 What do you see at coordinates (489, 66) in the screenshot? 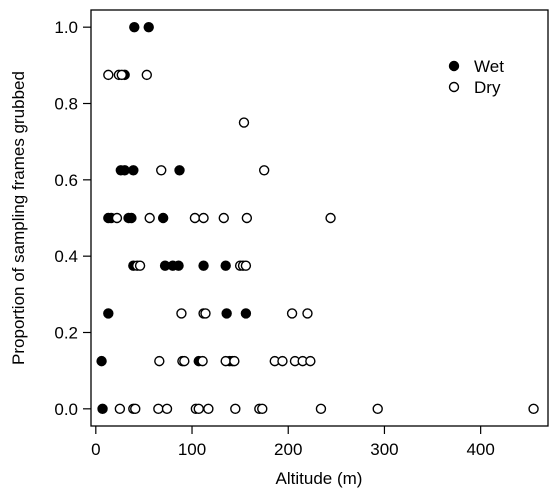
I see `legend-label-wet: Wet` at bounding box center [489, 66].